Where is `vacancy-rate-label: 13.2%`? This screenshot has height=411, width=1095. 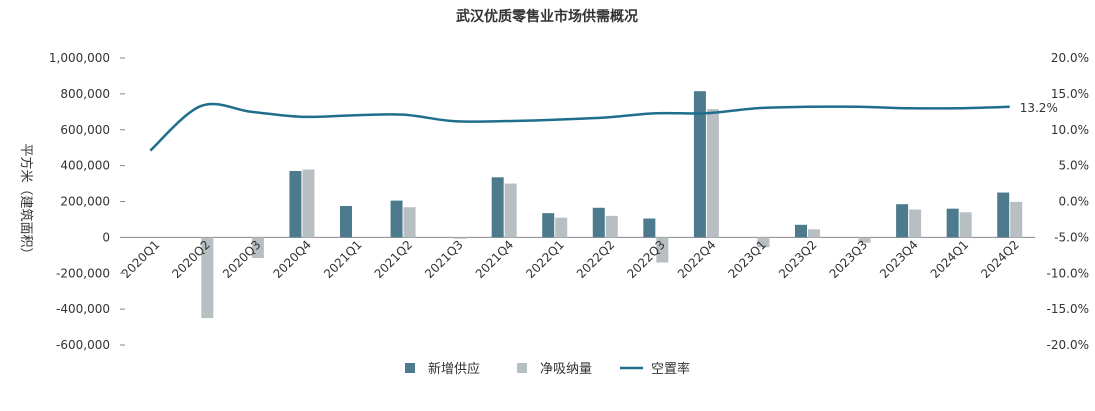
vacancy-rate-label: 13.2% is located at coordinates (1039, 108).